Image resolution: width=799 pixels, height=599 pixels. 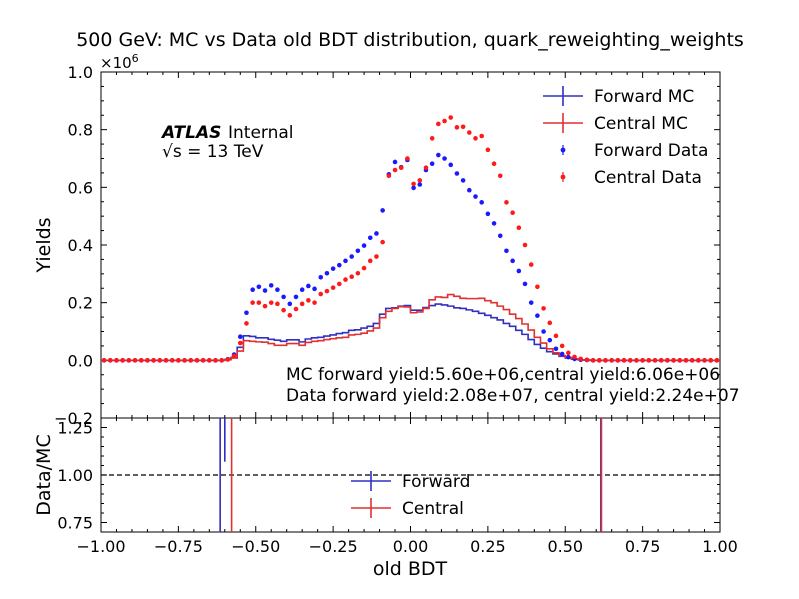 I want to click on x-tick-label: −0.75, so click(x=178, y=546).